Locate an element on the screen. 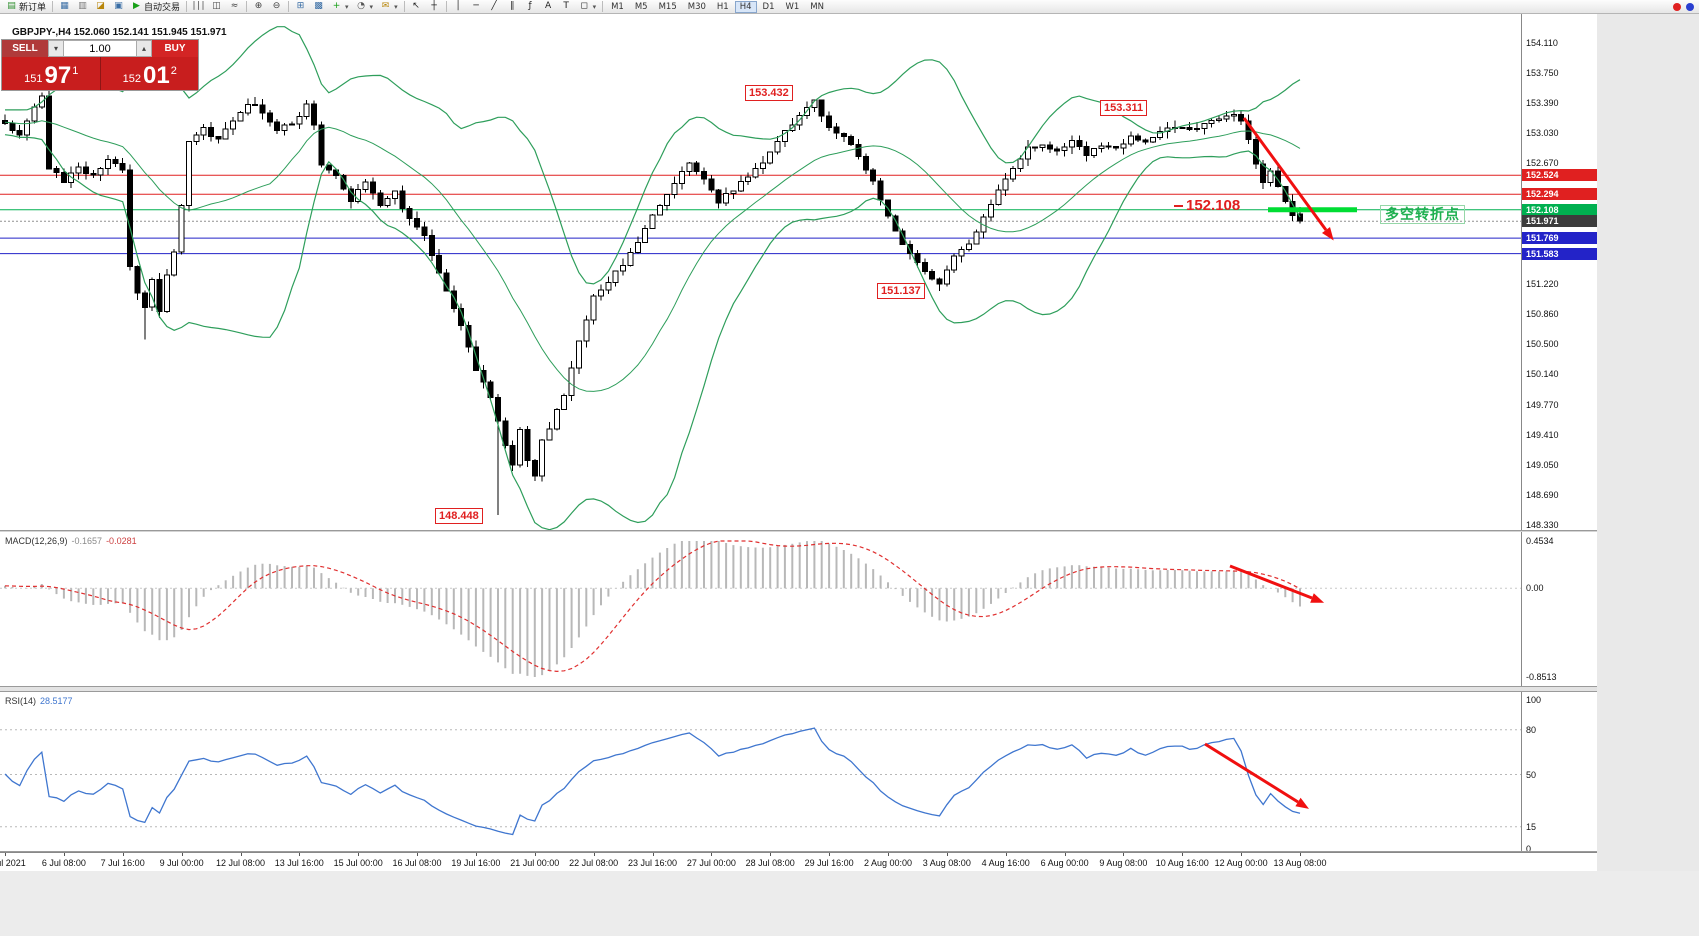 The height and width of the screenshot is (936, 1699). equidistant-channel-icon: ∥ is located at coordinates (512, 6).